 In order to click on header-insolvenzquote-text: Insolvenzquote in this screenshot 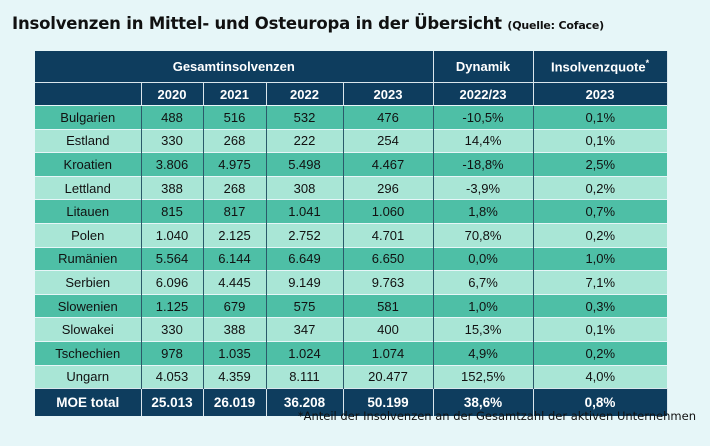, I will do `click(598, 67)`.